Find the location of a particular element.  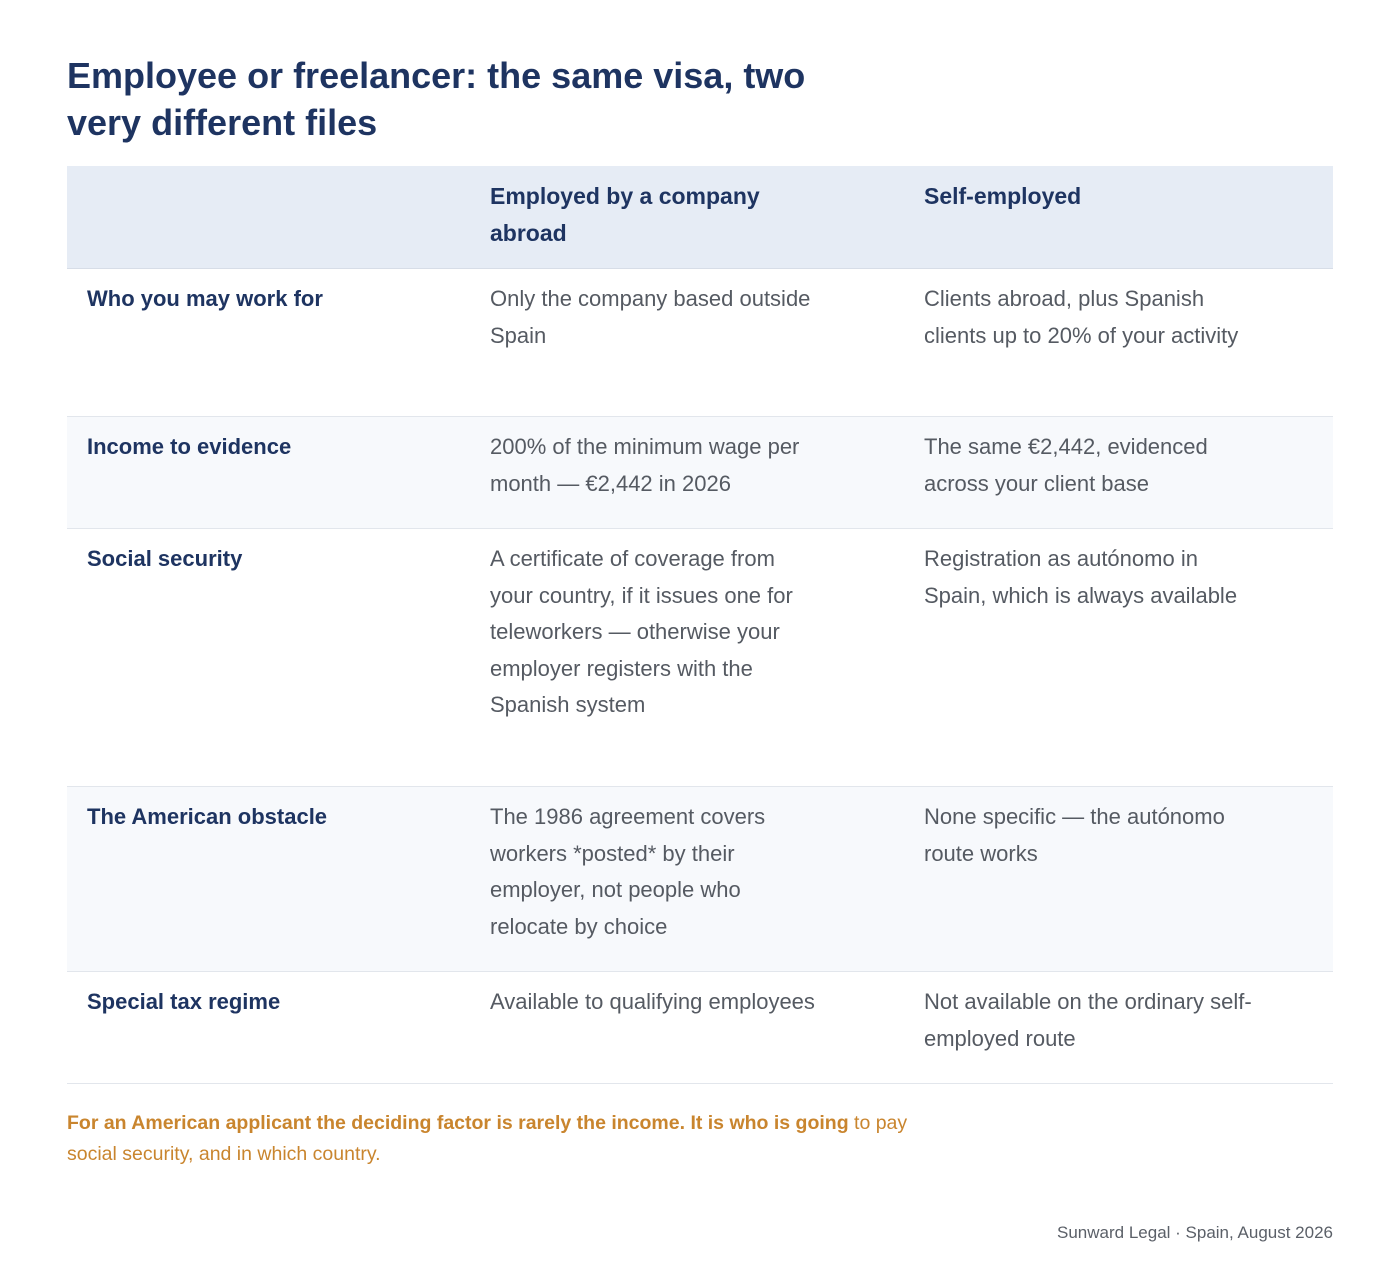

header-employed: Employed by a company abroad is located at coordinates (625, 214).